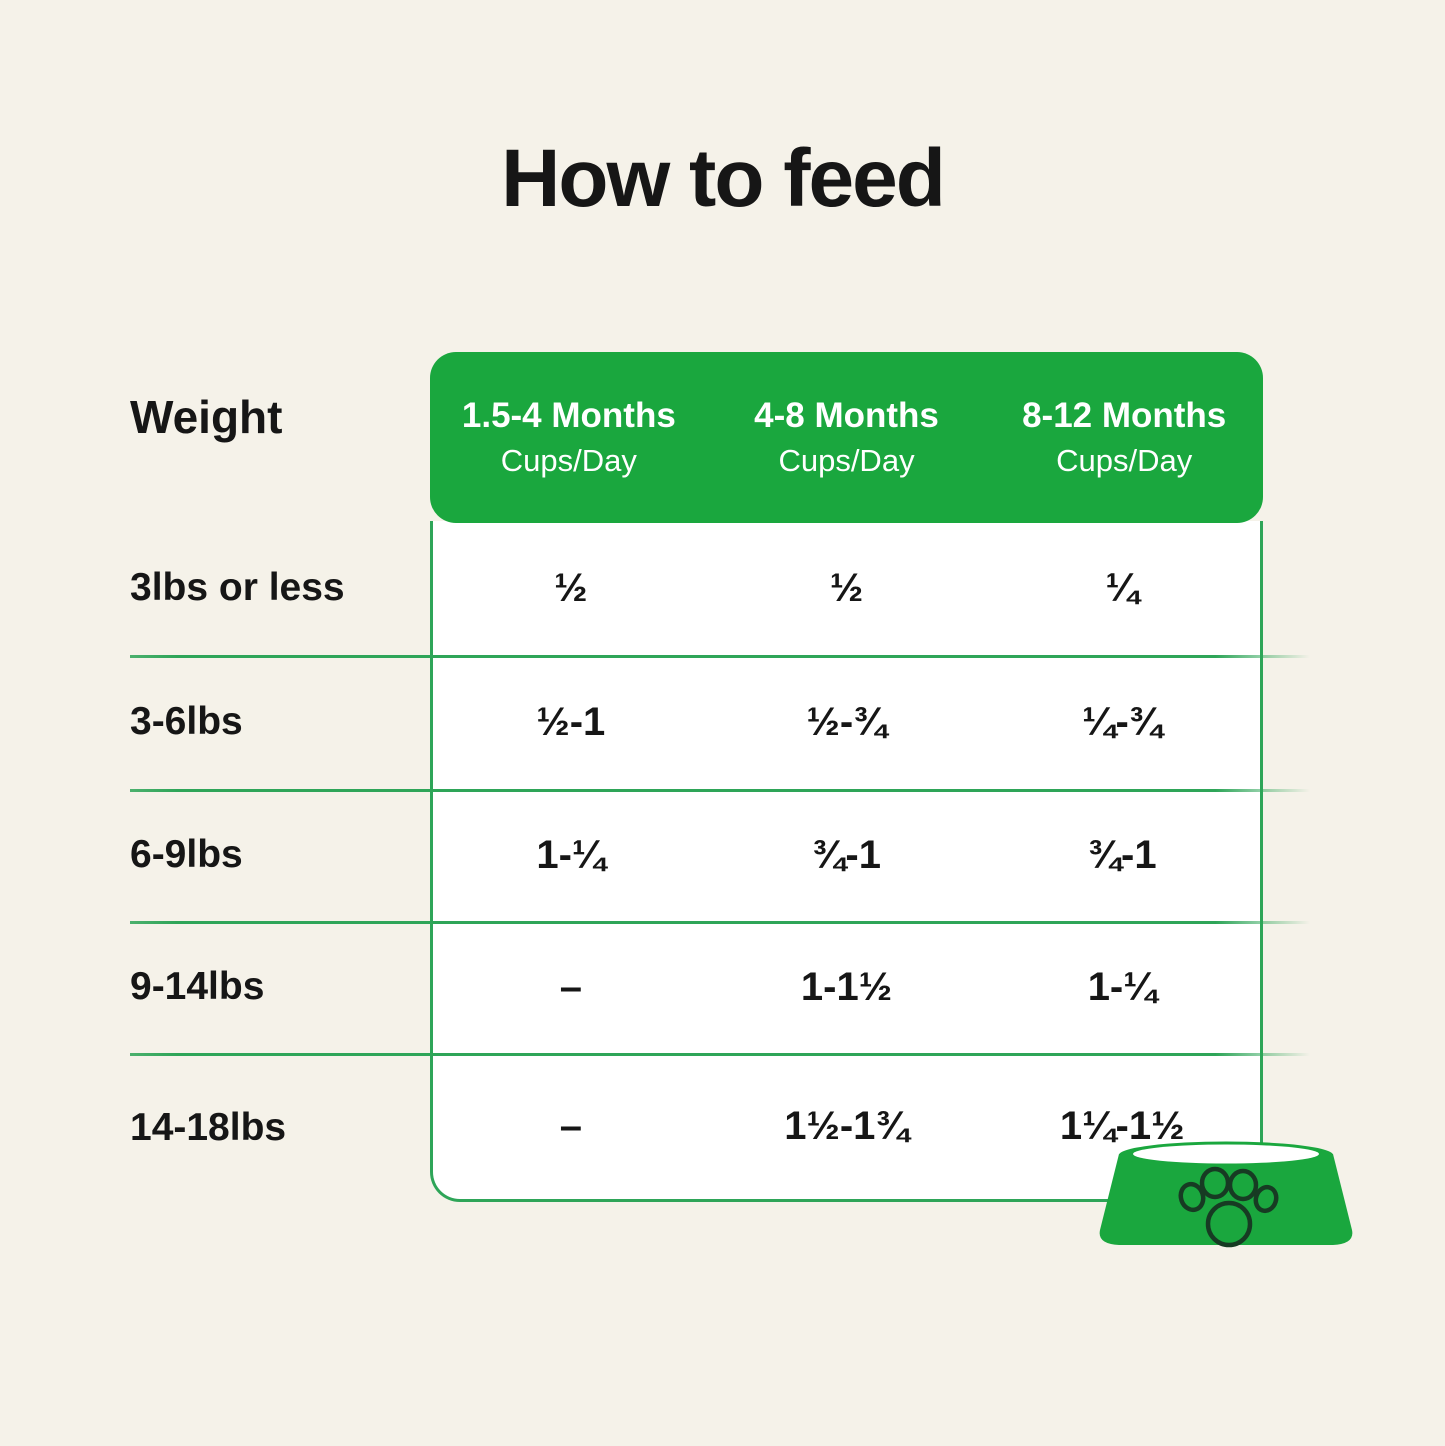 The width and height of the screenshot is (1445, 1446). Describe the element at coordinates (1124, 416) in the screenshot. I see `column-header-range: 8-12 Months` at that location.